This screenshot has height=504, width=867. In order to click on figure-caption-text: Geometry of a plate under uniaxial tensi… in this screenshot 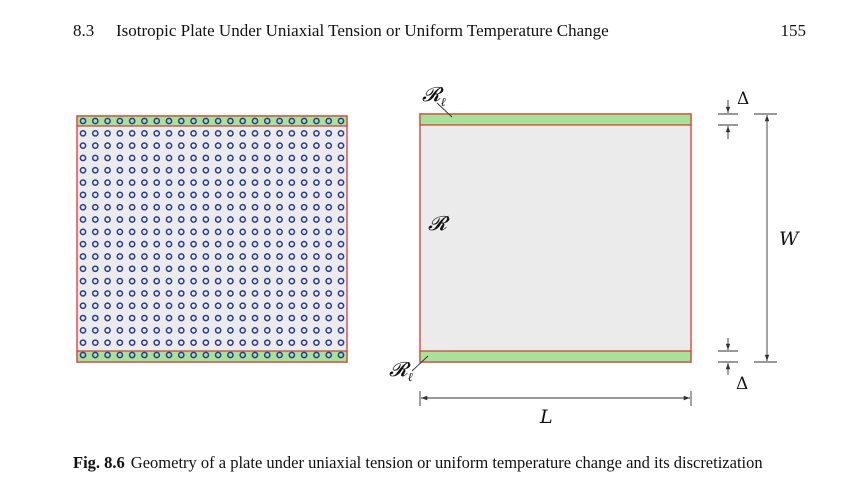, I will do `click(446, 462)`.